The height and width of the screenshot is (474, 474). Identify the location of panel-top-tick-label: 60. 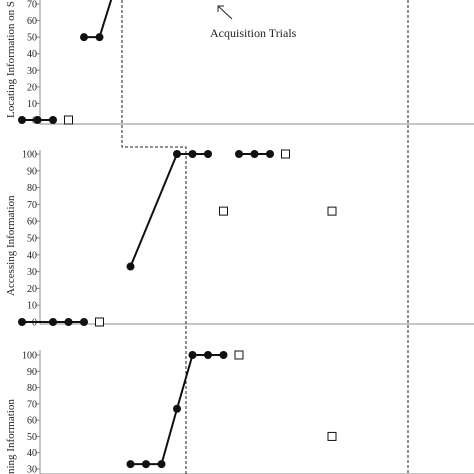
(32, 21).